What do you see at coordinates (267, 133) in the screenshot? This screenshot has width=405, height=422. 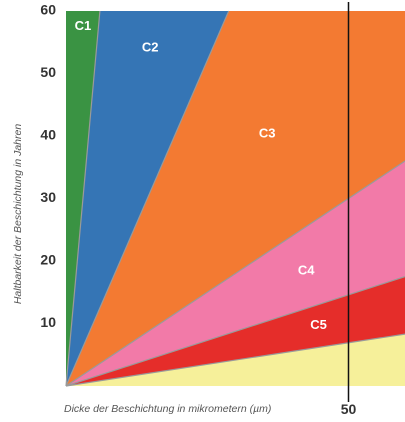 I see `label-c3: C3` at bounding box center [267, 133].